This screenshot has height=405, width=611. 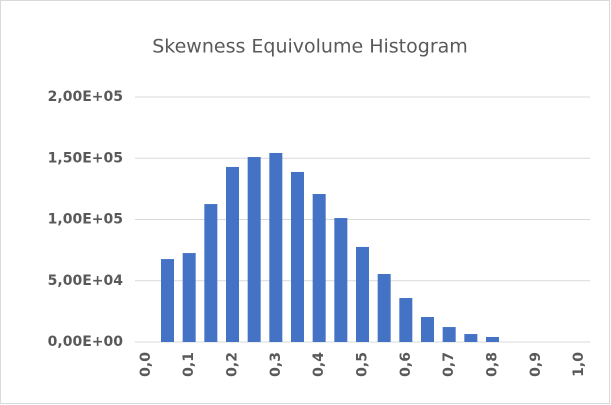 I want to click on x-tick-label: 0,4, so click(x=319, y=364).